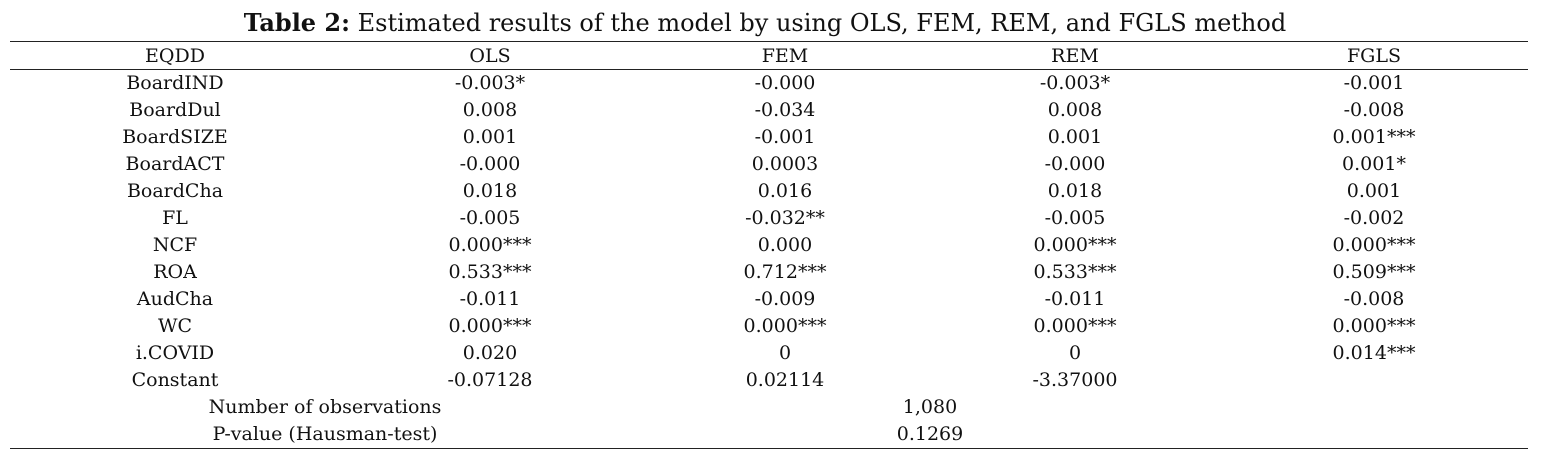 The height and width of the screenshot is (460, 1550). Describe the element at coordinates (490, 272) in the screenshot. I see `coef-cell-ols: 0.533***` at that location.